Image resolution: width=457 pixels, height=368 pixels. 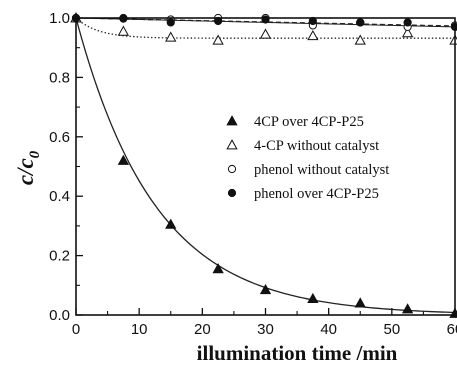 I want to click on y-tick-label: 0.4, so click(x=59, y=196).